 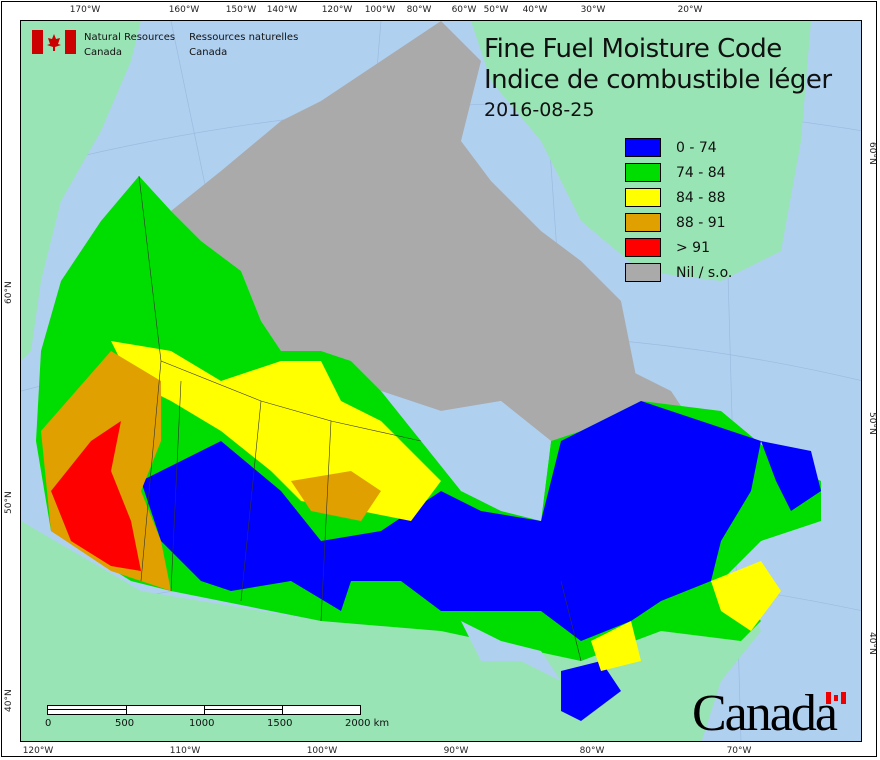 What do you see at coordinates (496, 10) in the screenshot?
I see `top-tick-label: 50°W` at bounding box center [496, 10].